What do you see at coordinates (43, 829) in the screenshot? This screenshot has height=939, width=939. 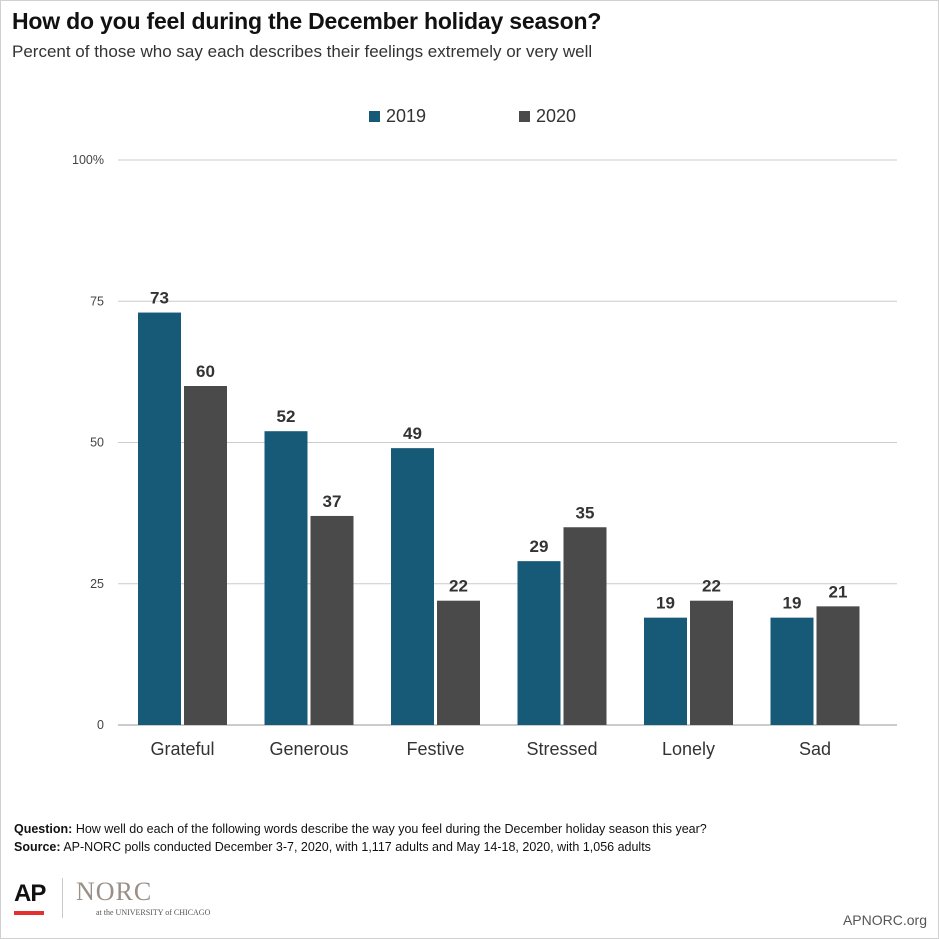 I see `question-label: Question:` at bounding box center [43, 829].